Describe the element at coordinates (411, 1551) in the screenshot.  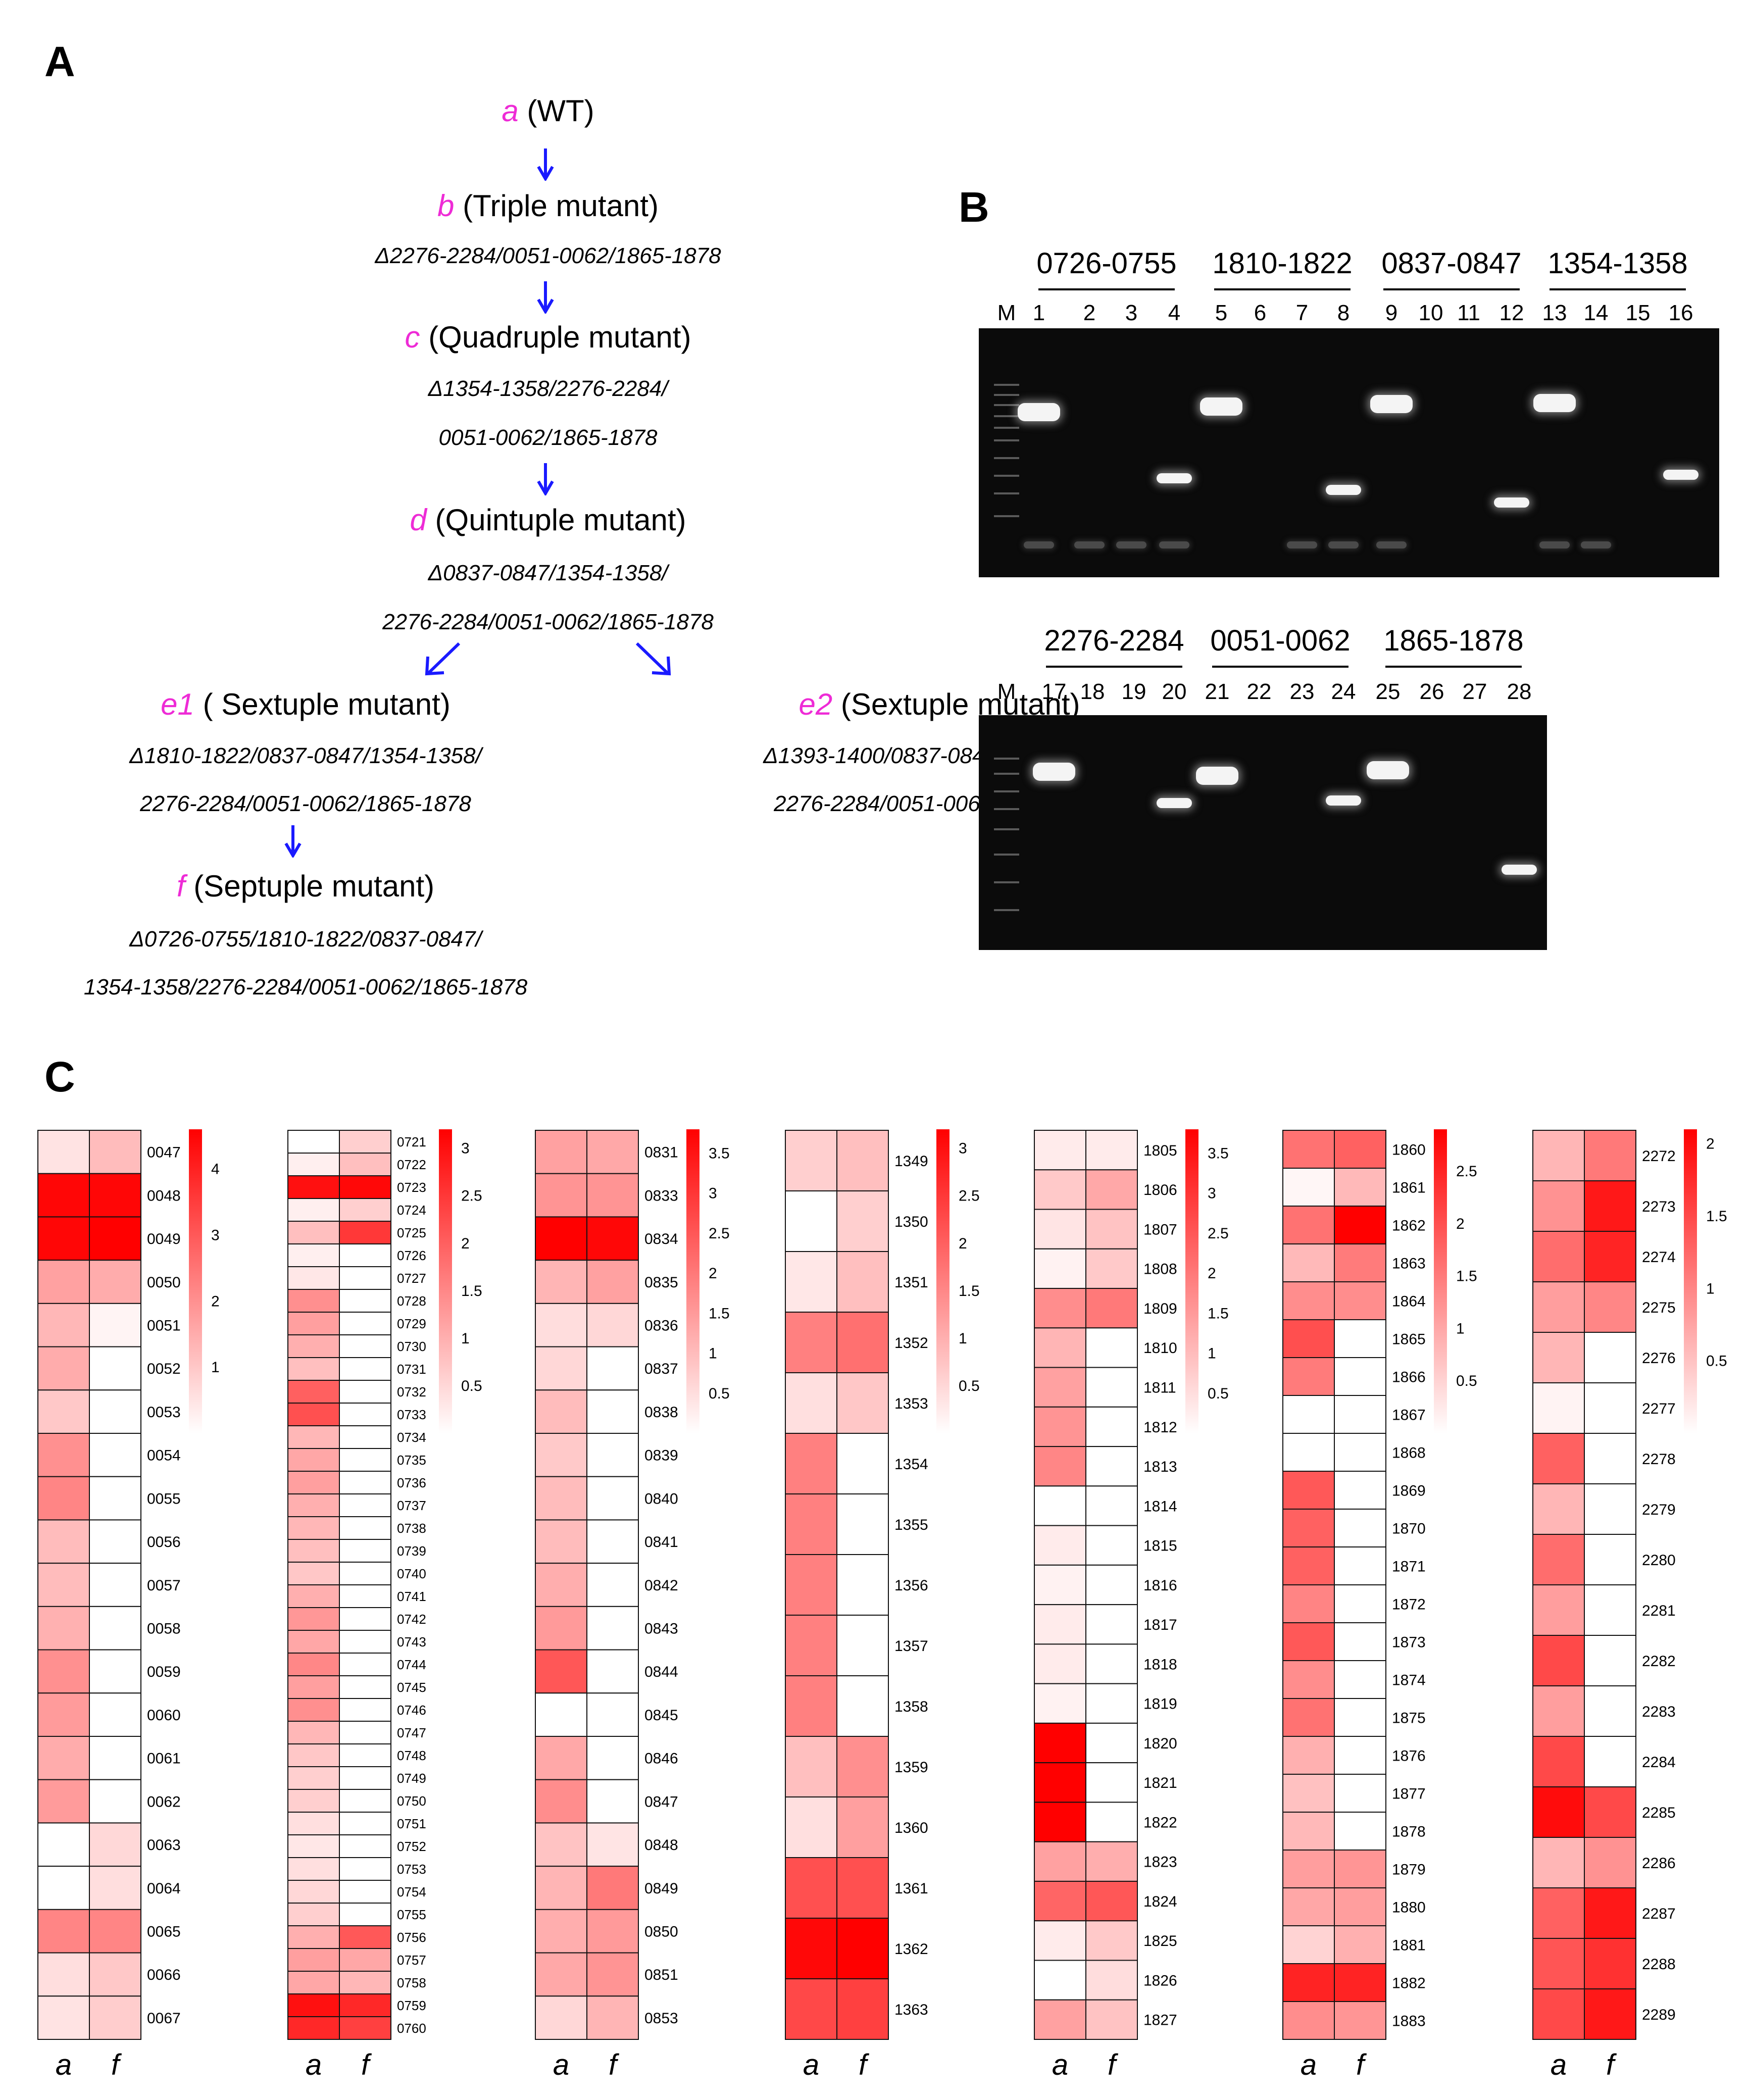
I see `heatmap-row-label: 0739` at that location.